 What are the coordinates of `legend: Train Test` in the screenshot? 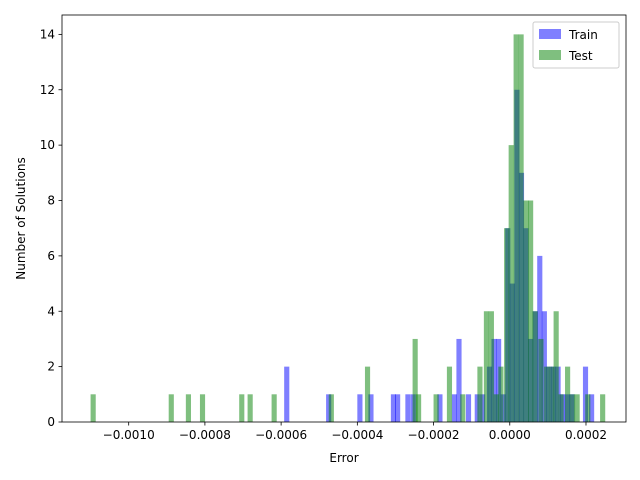 It's located at (576, 45).